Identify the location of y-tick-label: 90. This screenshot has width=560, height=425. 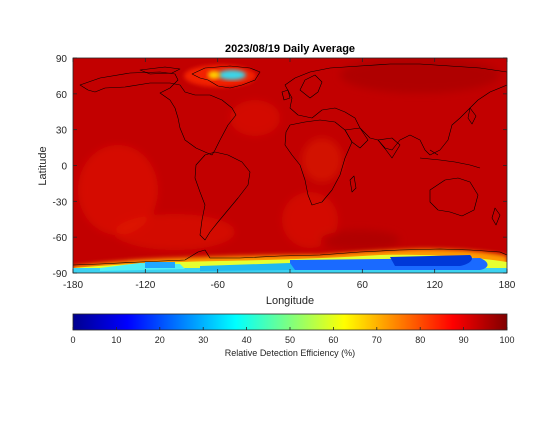
(62, 59).